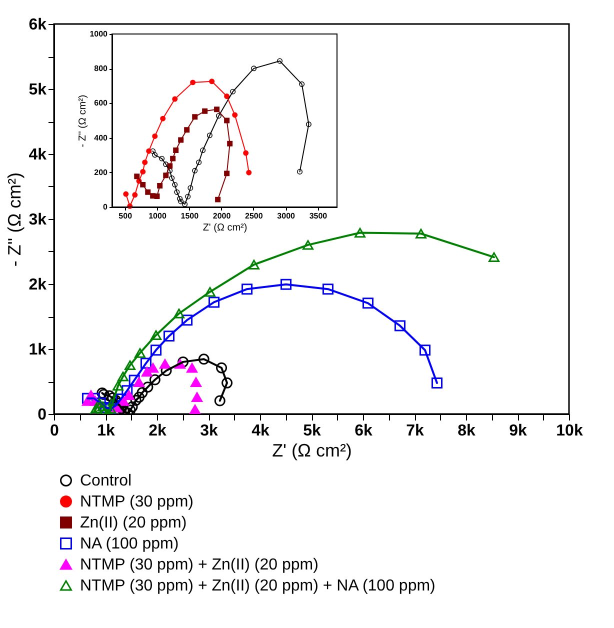  Describe the element at coordinates (101, 103) in the screenshot. I see `y-tick-label: 600` at that location.